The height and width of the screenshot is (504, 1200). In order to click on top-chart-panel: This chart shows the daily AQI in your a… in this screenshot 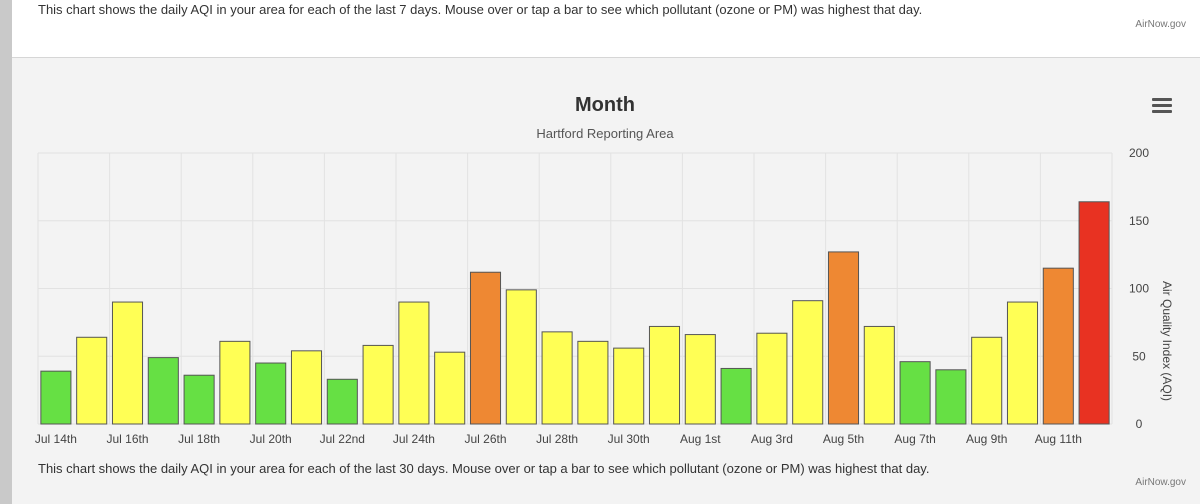, I will do `click(606, 29)`.